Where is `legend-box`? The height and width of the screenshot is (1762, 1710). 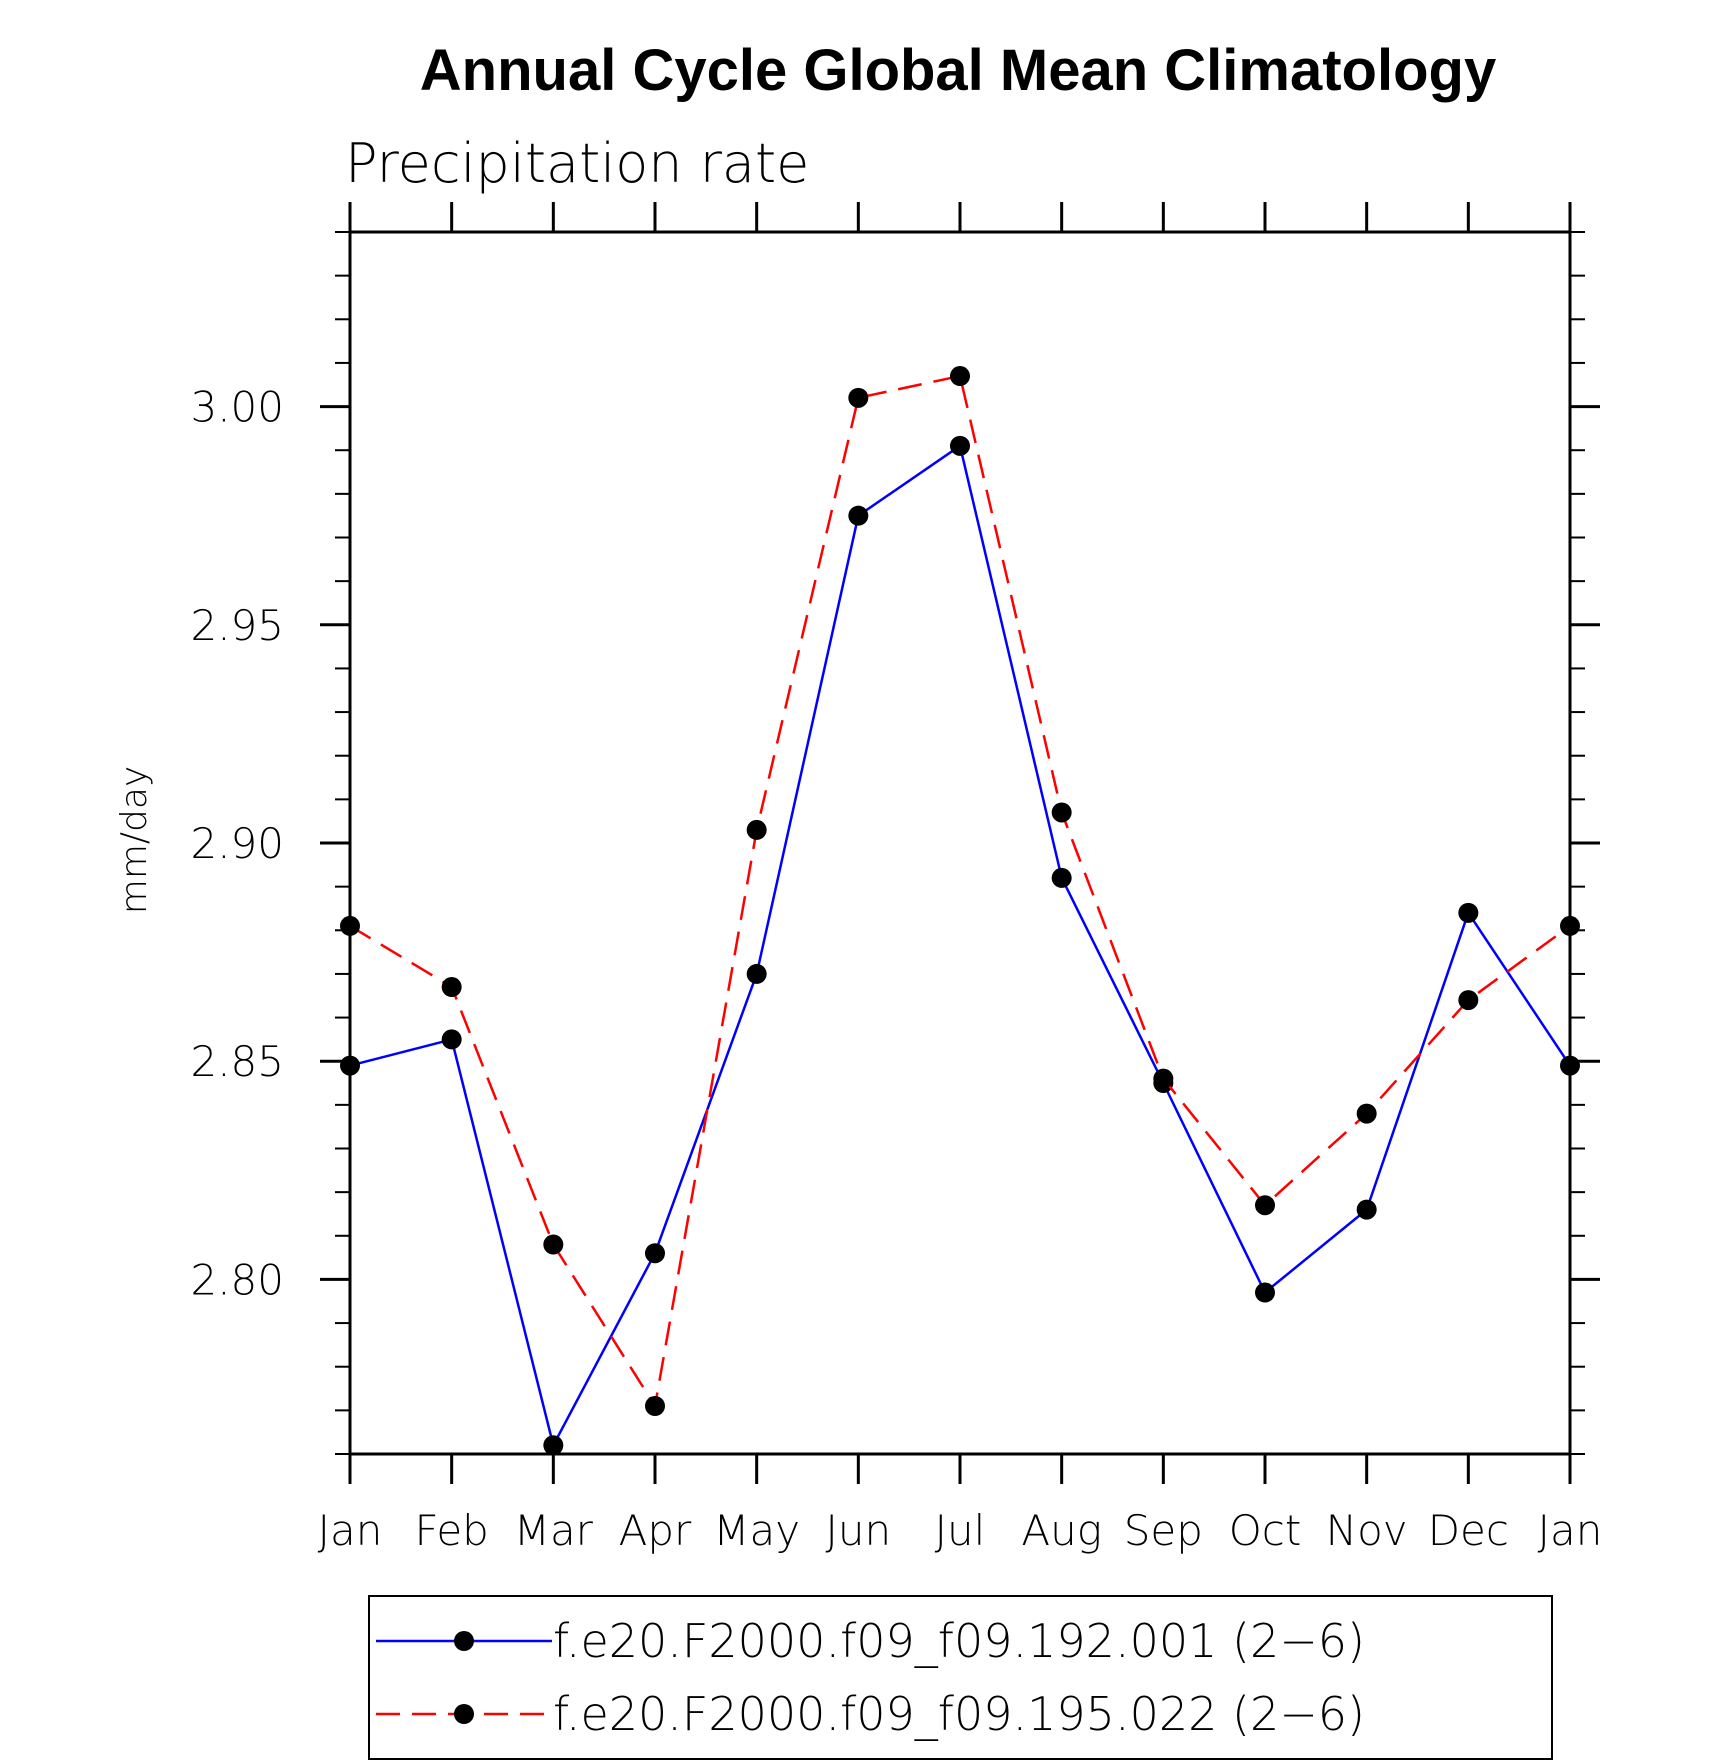
legend-box is located at coordinates (960, 1677).